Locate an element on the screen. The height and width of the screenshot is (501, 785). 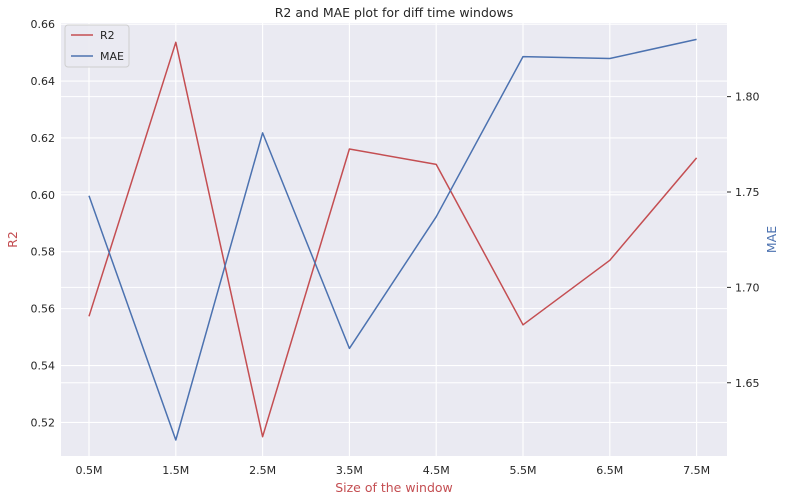
left-y-tick-label: 0.52 is located at coordinates (43, 422).